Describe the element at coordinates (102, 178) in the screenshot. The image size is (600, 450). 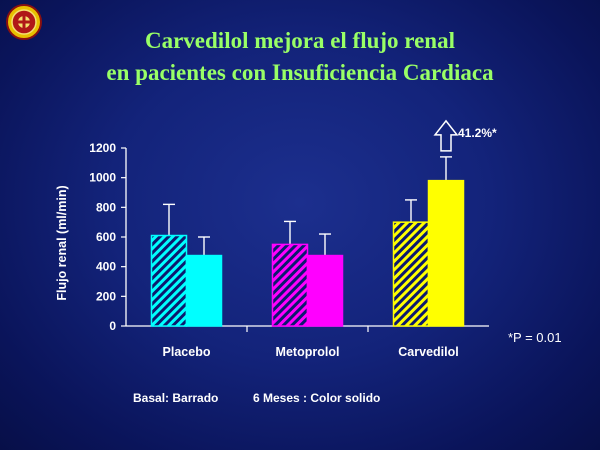
I see `y-tick-label: 1000` at that location.